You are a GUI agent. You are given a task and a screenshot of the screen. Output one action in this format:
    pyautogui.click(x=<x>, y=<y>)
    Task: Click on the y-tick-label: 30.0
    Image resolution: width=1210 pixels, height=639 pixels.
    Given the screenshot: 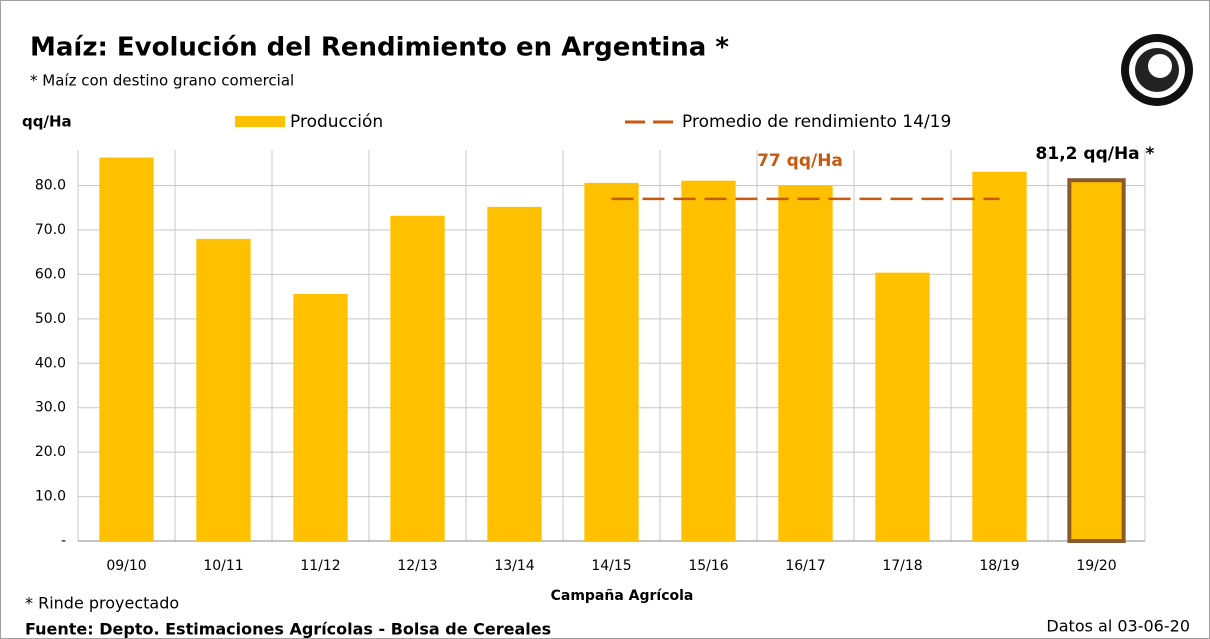 What is the action you would take?
    pyautogui.click(x=50, y=408)
    